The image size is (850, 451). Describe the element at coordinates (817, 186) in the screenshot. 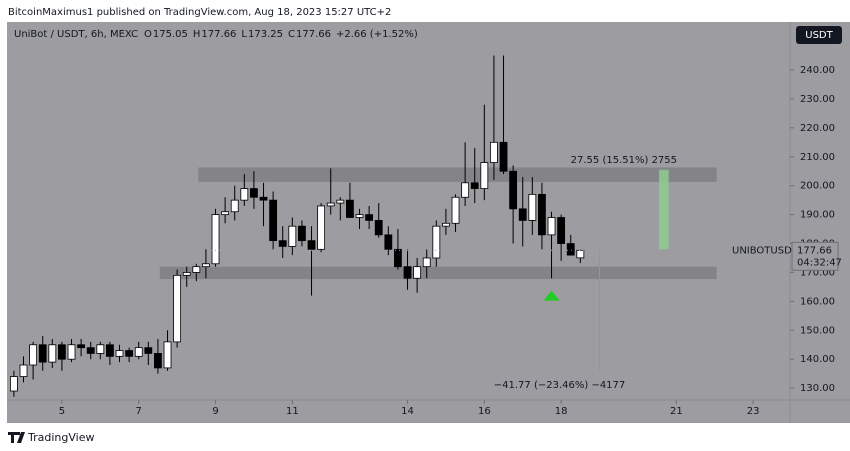

I see `y-tick-label: 200.00` at that location.